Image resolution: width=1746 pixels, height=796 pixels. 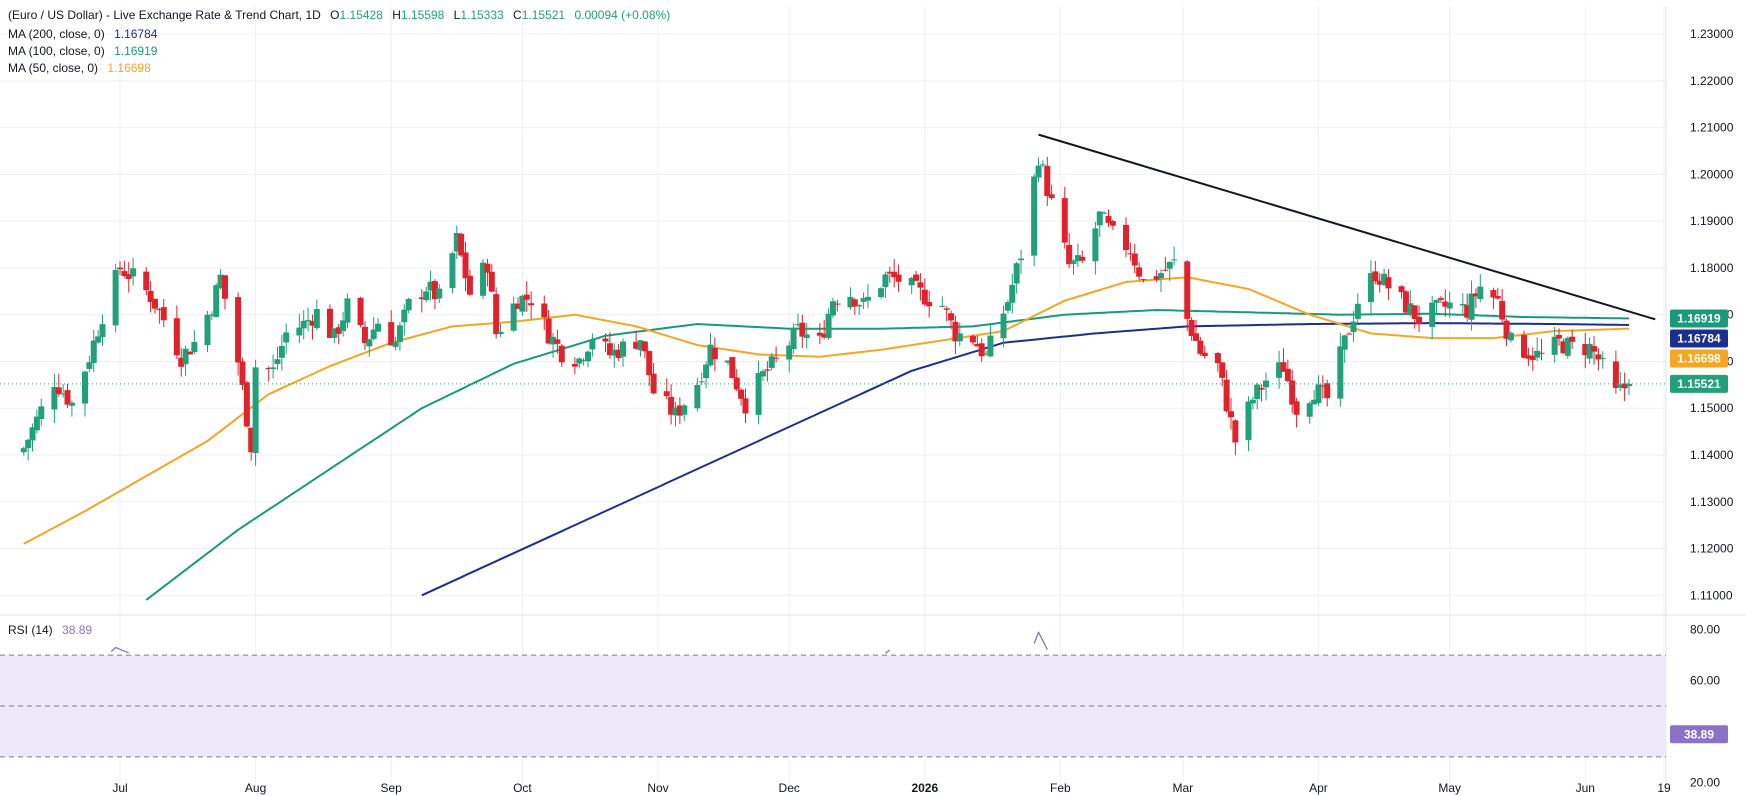 What do you see at coordinates (255, 788) in the screenshot?
I see `time-tick-label: Aug` at bounding box center [255, 788].